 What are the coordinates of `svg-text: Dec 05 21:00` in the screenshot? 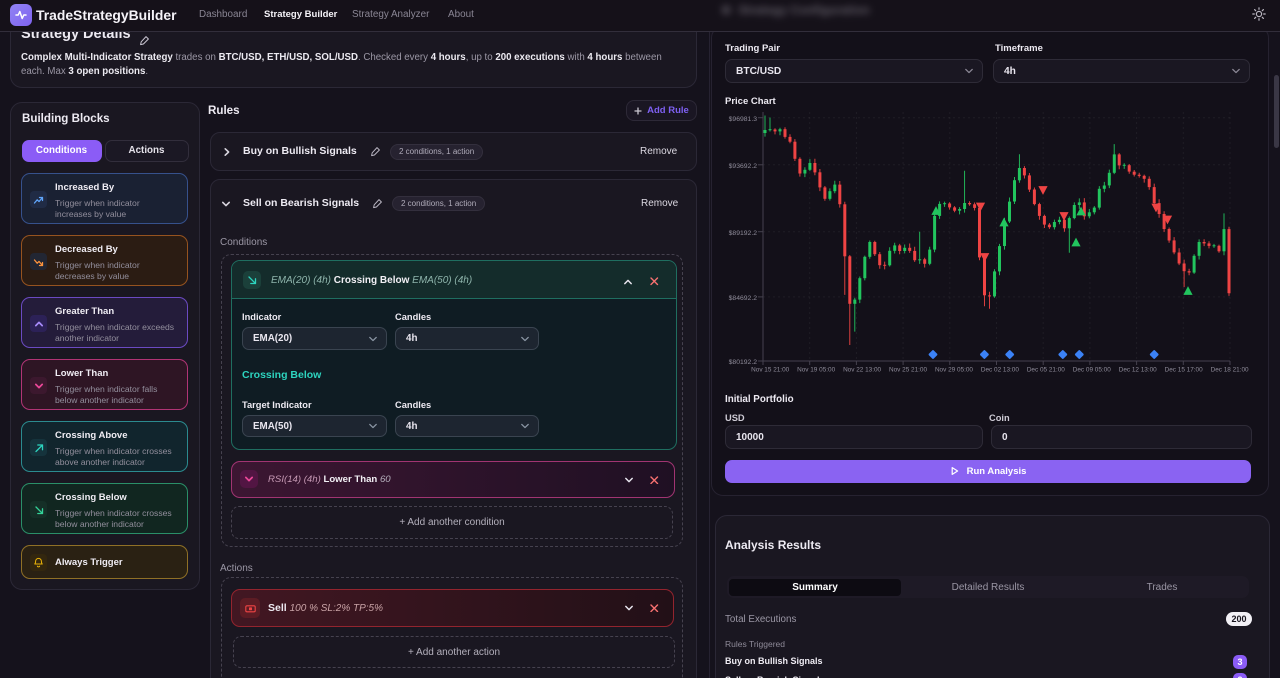 It's located at (1046, 370).